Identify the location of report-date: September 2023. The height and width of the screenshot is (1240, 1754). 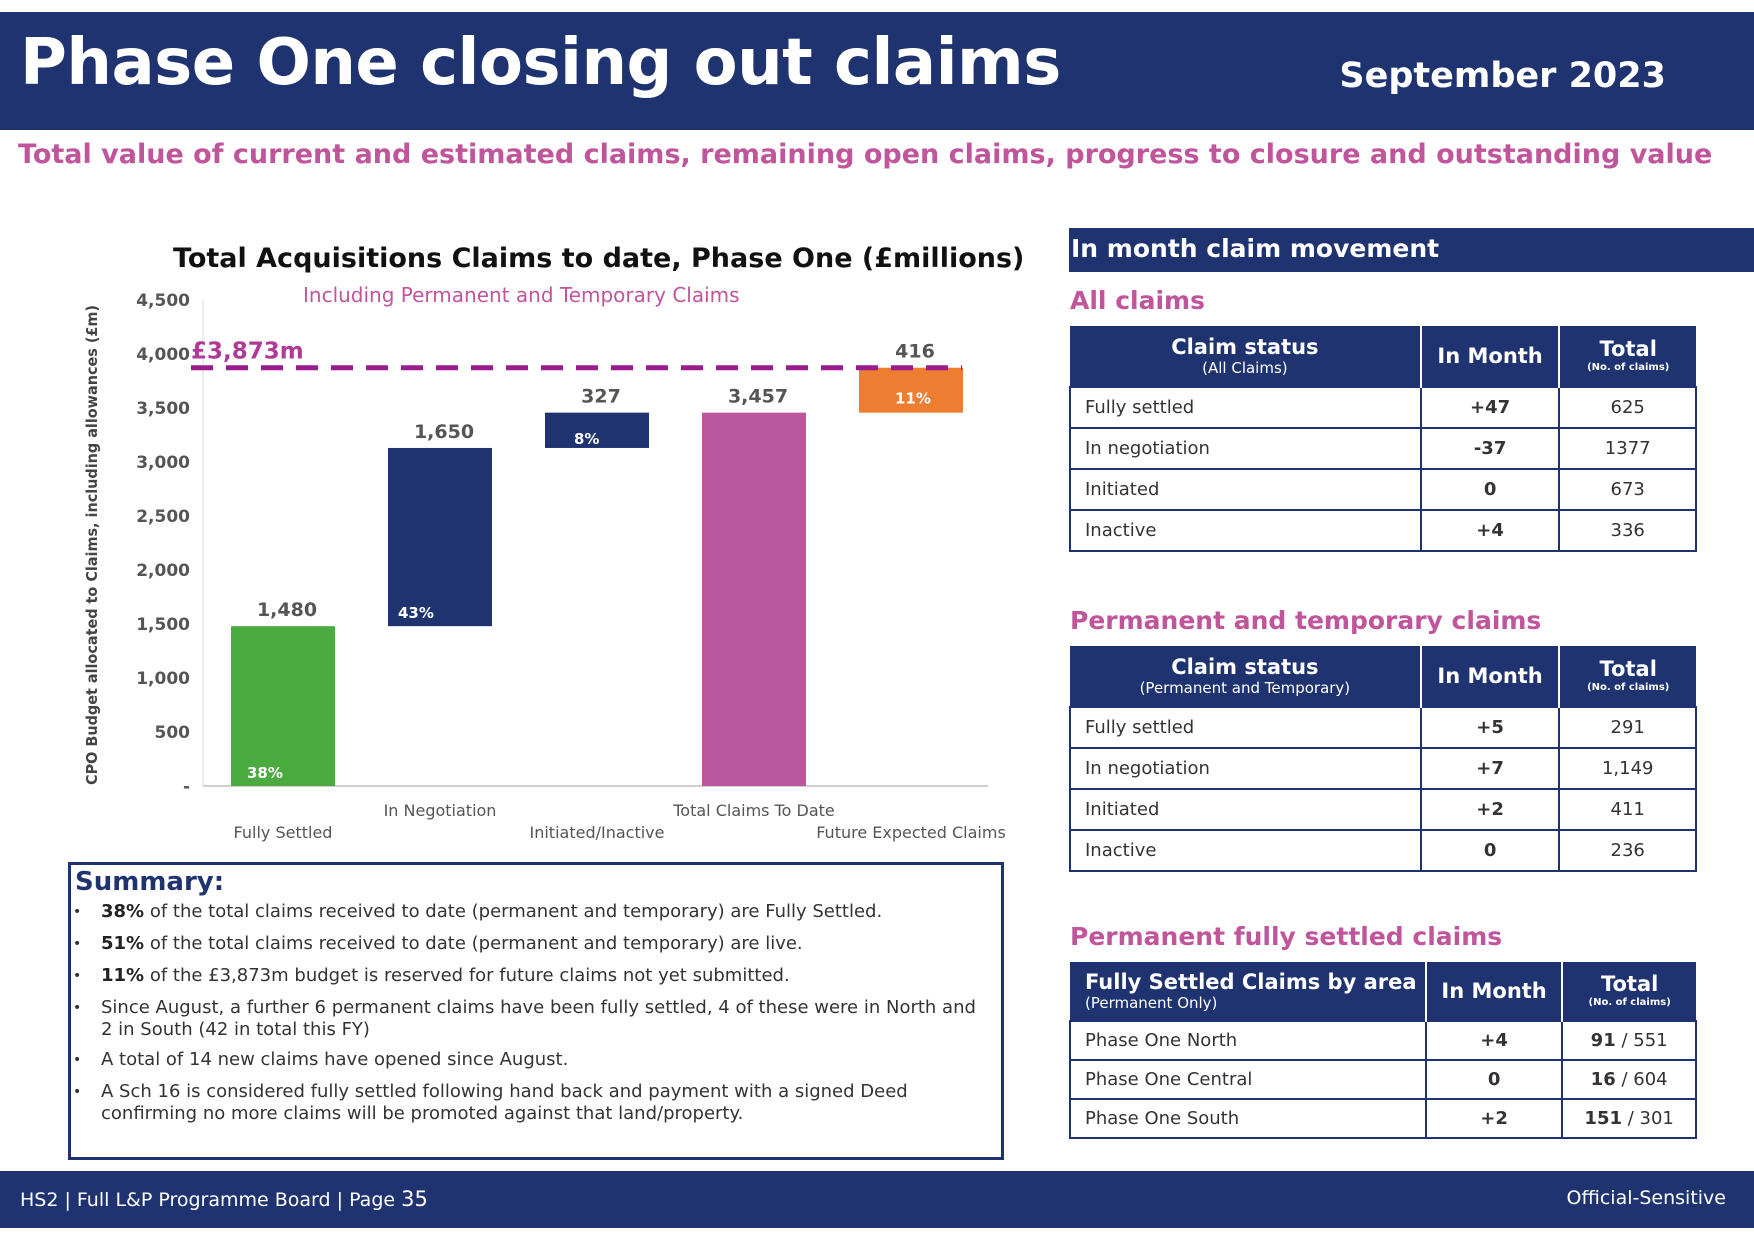
(1502, 76).